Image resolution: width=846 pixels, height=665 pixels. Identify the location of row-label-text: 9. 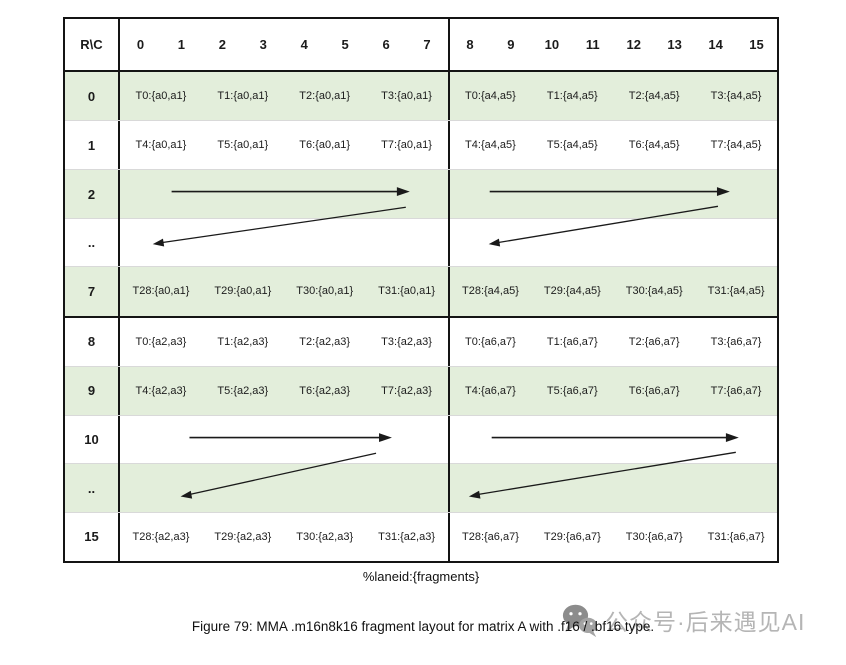
(91, 391).